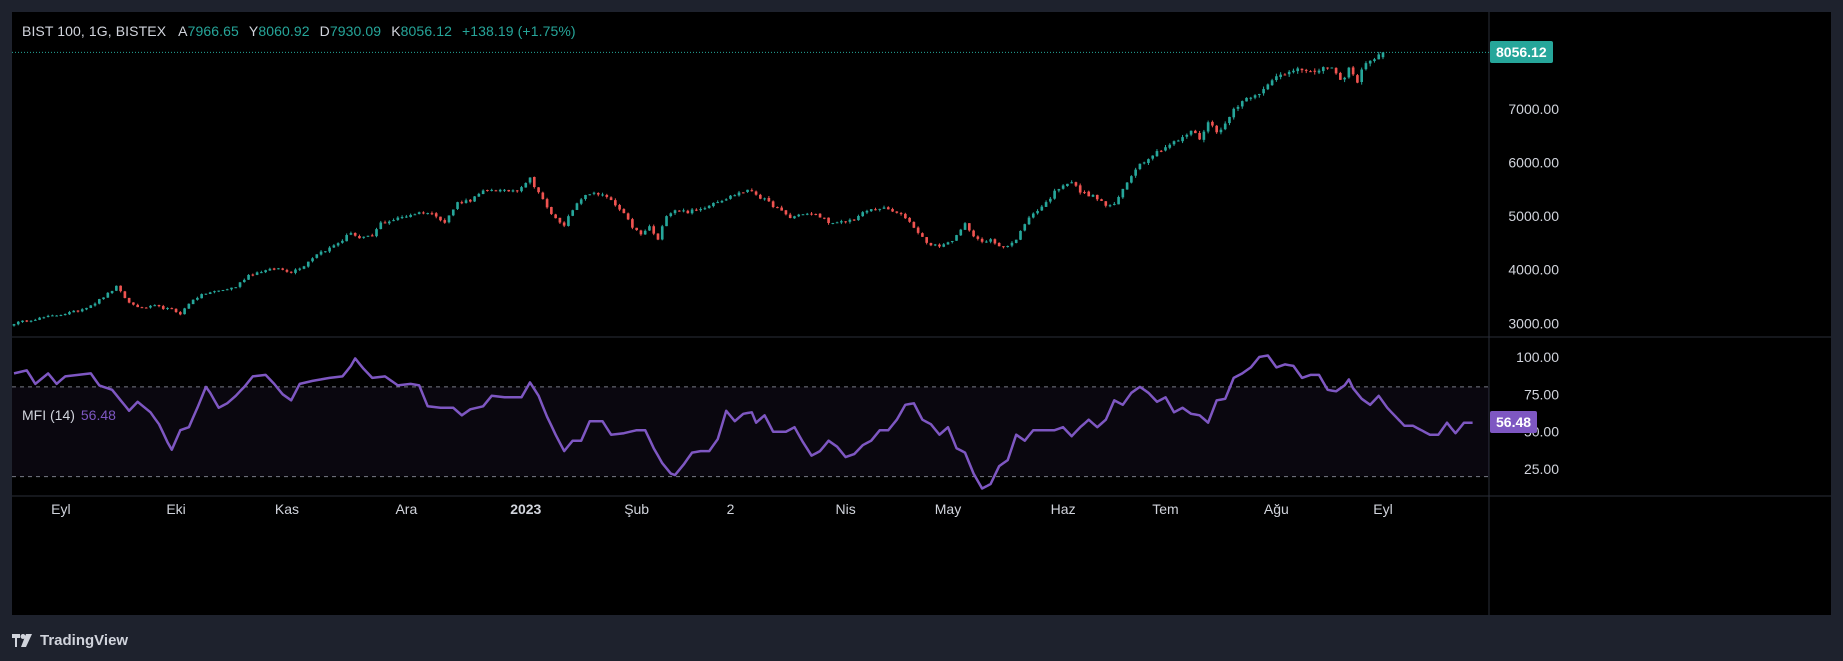  Describe the element at coordinates (48, 415) in the screenshot. I see `mfi-name: MFI (14)` at that location.